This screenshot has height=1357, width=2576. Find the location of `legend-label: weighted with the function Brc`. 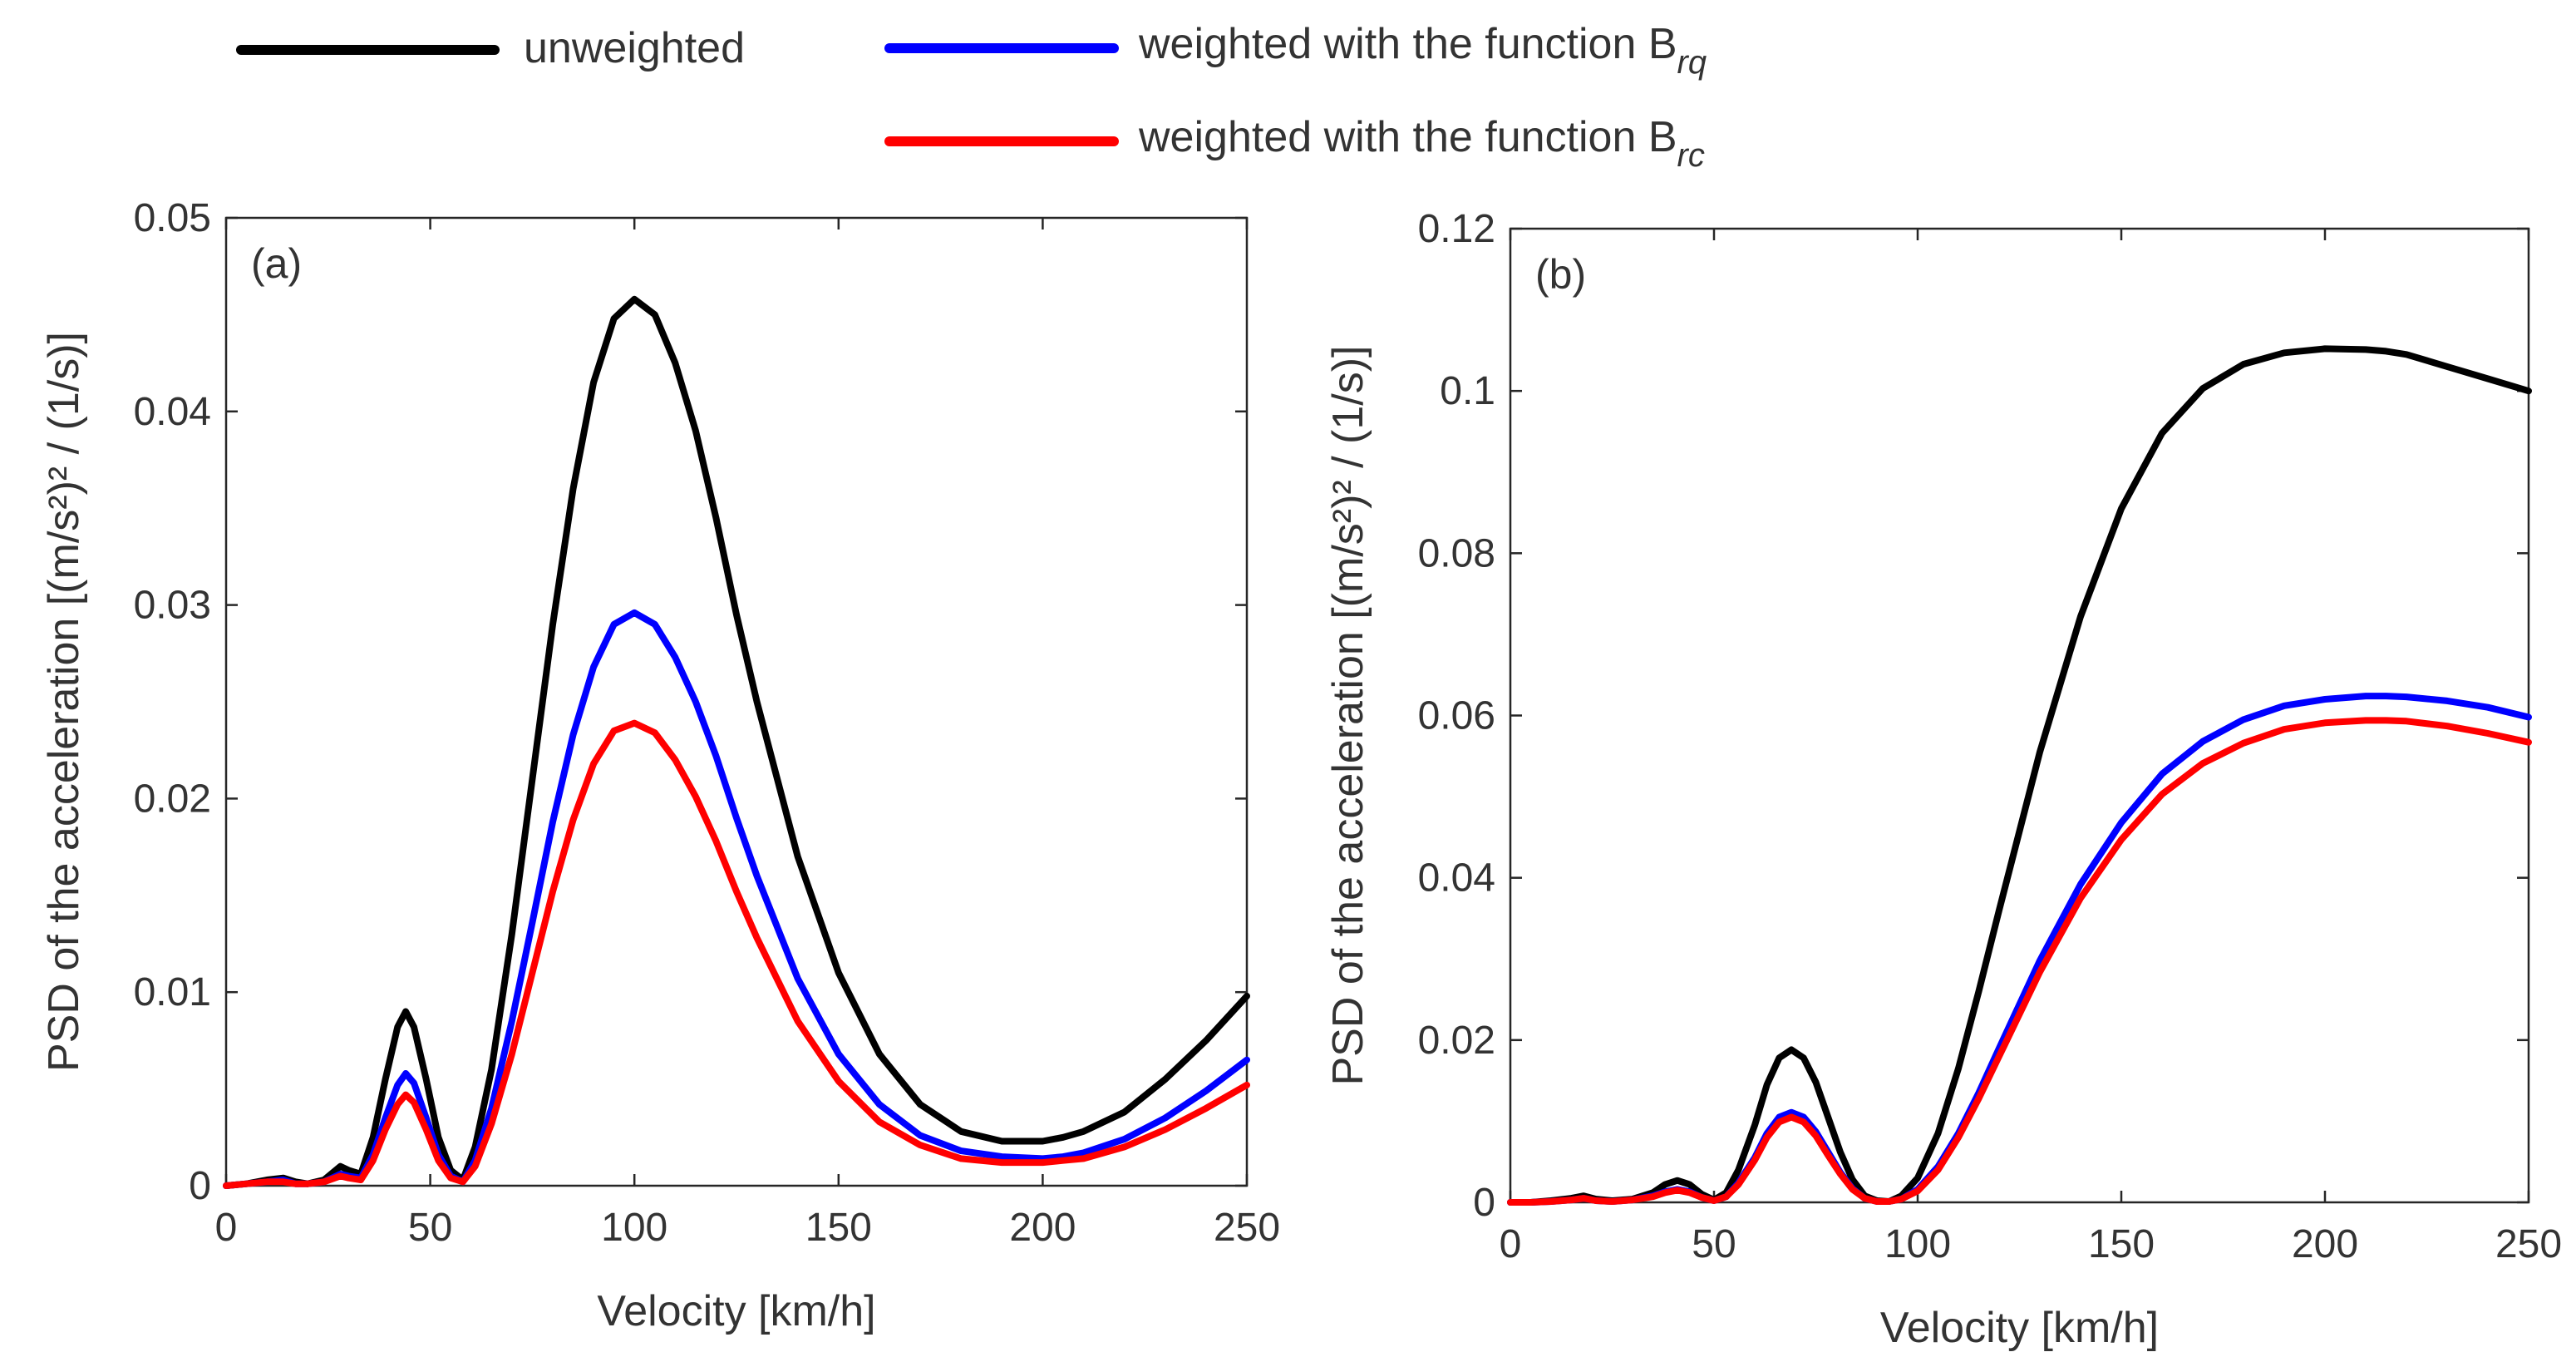

legend-label: weighted with the function Brc is located at coordinates (1421, 144).